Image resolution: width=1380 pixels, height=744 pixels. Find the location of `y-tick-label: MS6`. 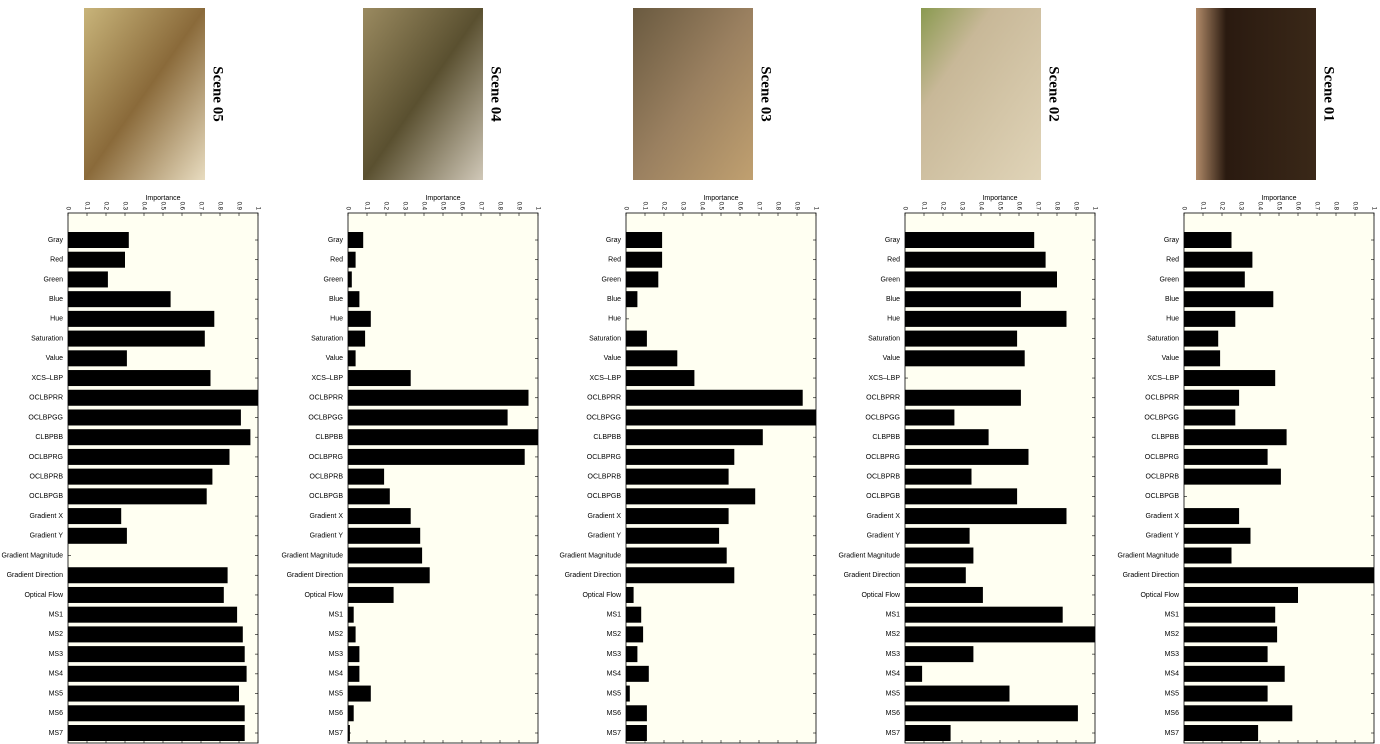

y-tick-label: MS6 is located at coordinates (893, 713).